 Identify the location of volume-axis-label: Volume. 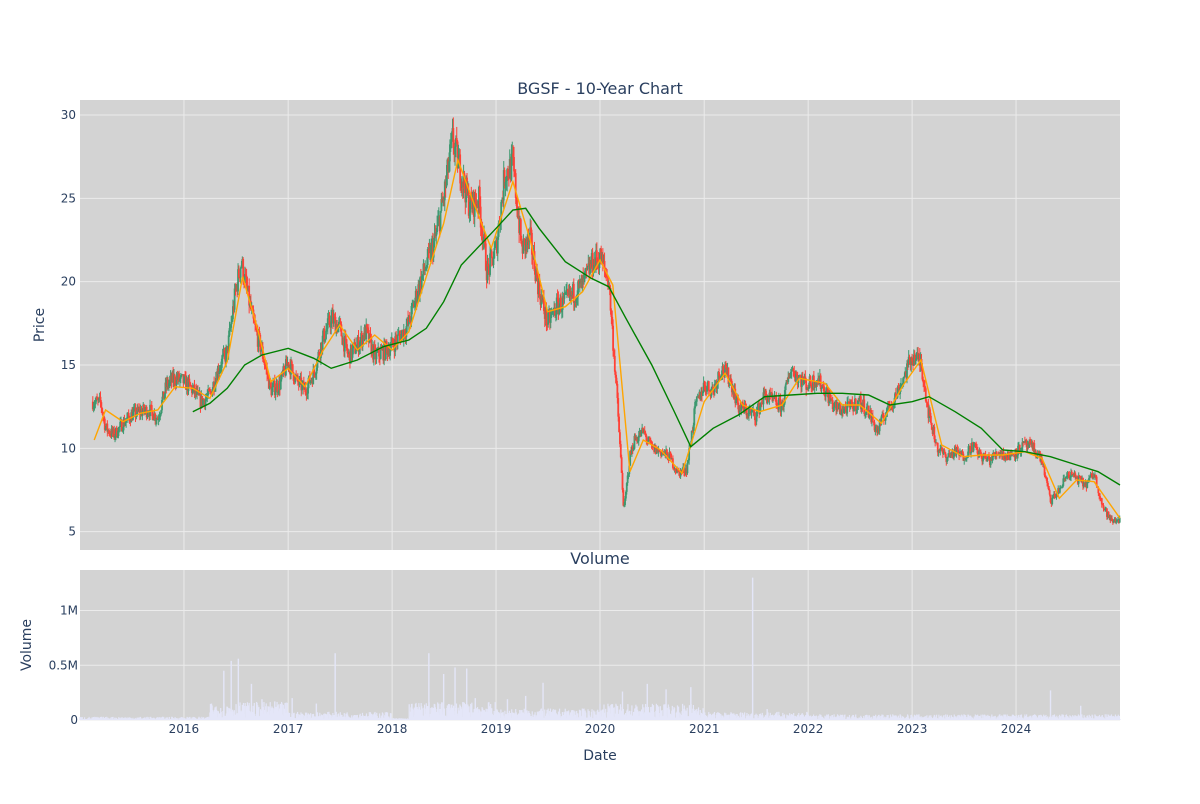
(27, 645).